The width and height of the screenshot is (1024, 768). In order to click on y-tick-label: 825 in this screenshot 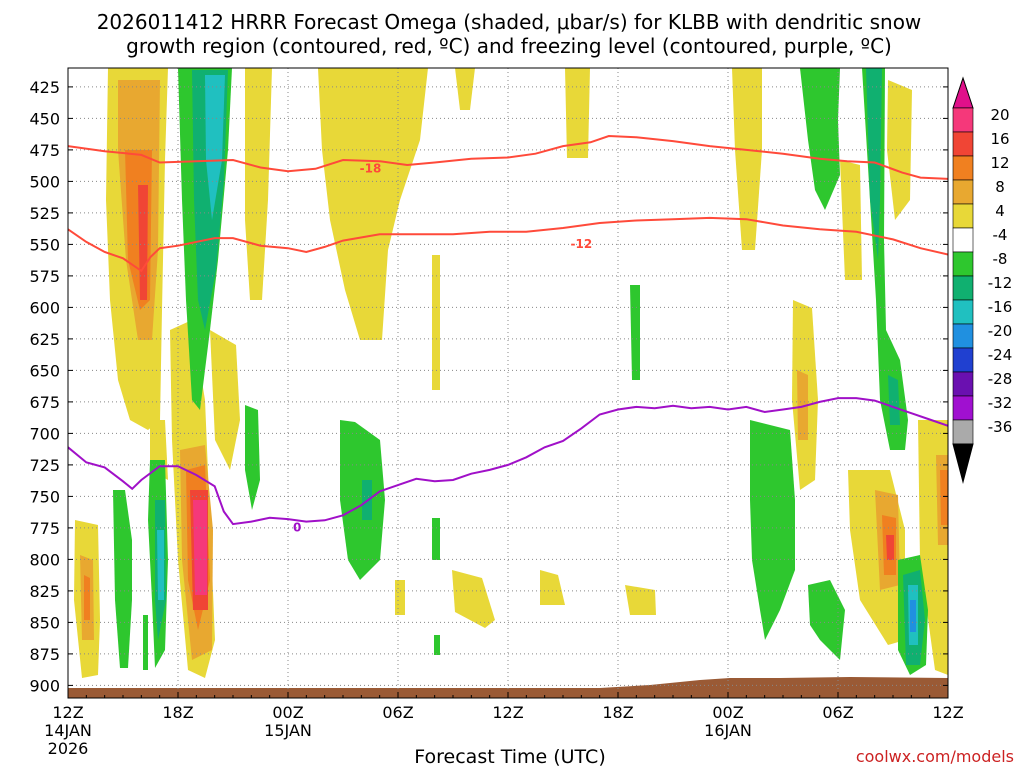, I will do `click(44, 591)`.